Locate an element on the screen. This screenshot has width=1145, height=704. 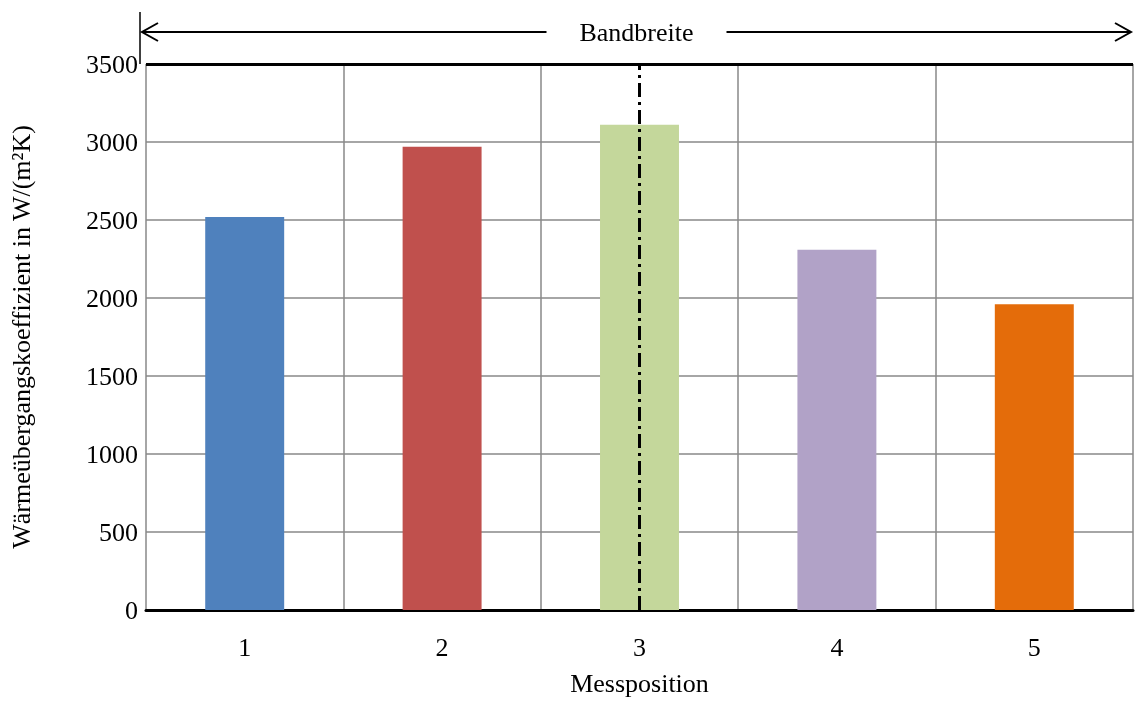
x-tick-label: 1 is located at coordinates (245, 647).